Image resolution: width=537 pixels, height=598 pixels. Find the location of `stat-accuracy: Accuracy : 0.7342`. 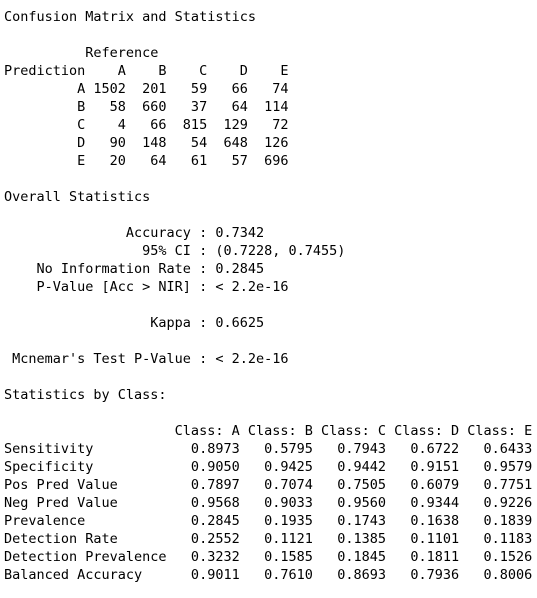

stat-accuracy: Accuracy : 0.7342 is located at coordinates (134, 233).